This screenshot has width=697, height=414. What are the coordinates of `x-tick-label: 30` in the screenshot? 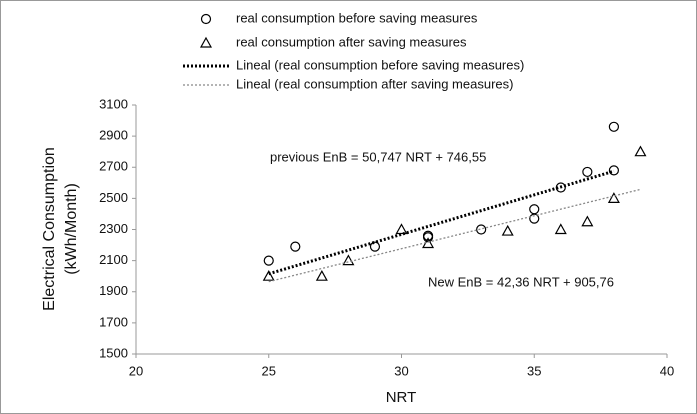 It's located at (401, 370).